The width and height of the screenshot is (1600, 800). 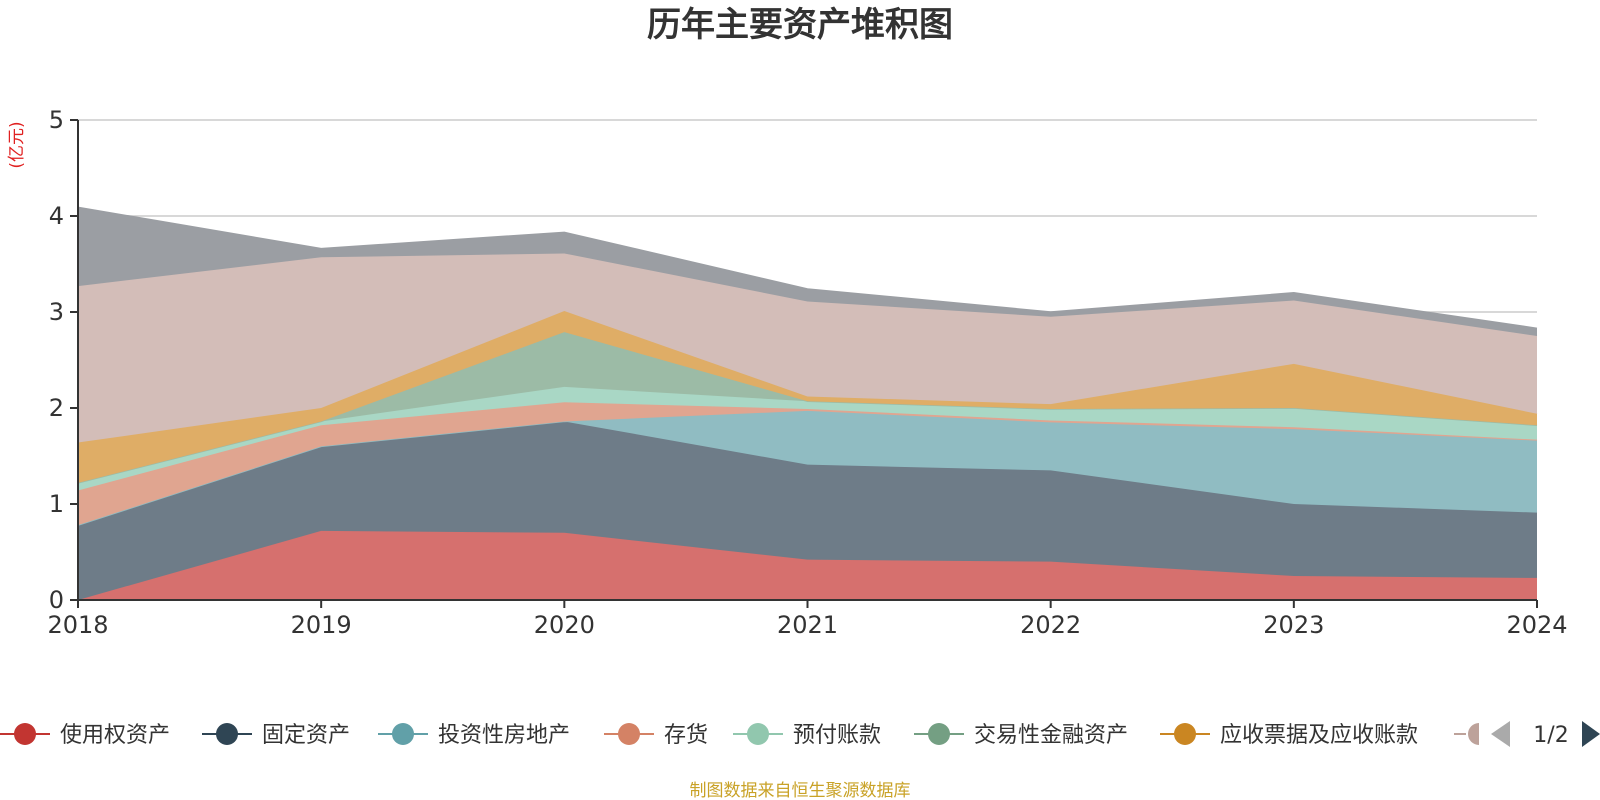 I want to click on x-tick-label-4: 2022, so click(x=1050, y=625).